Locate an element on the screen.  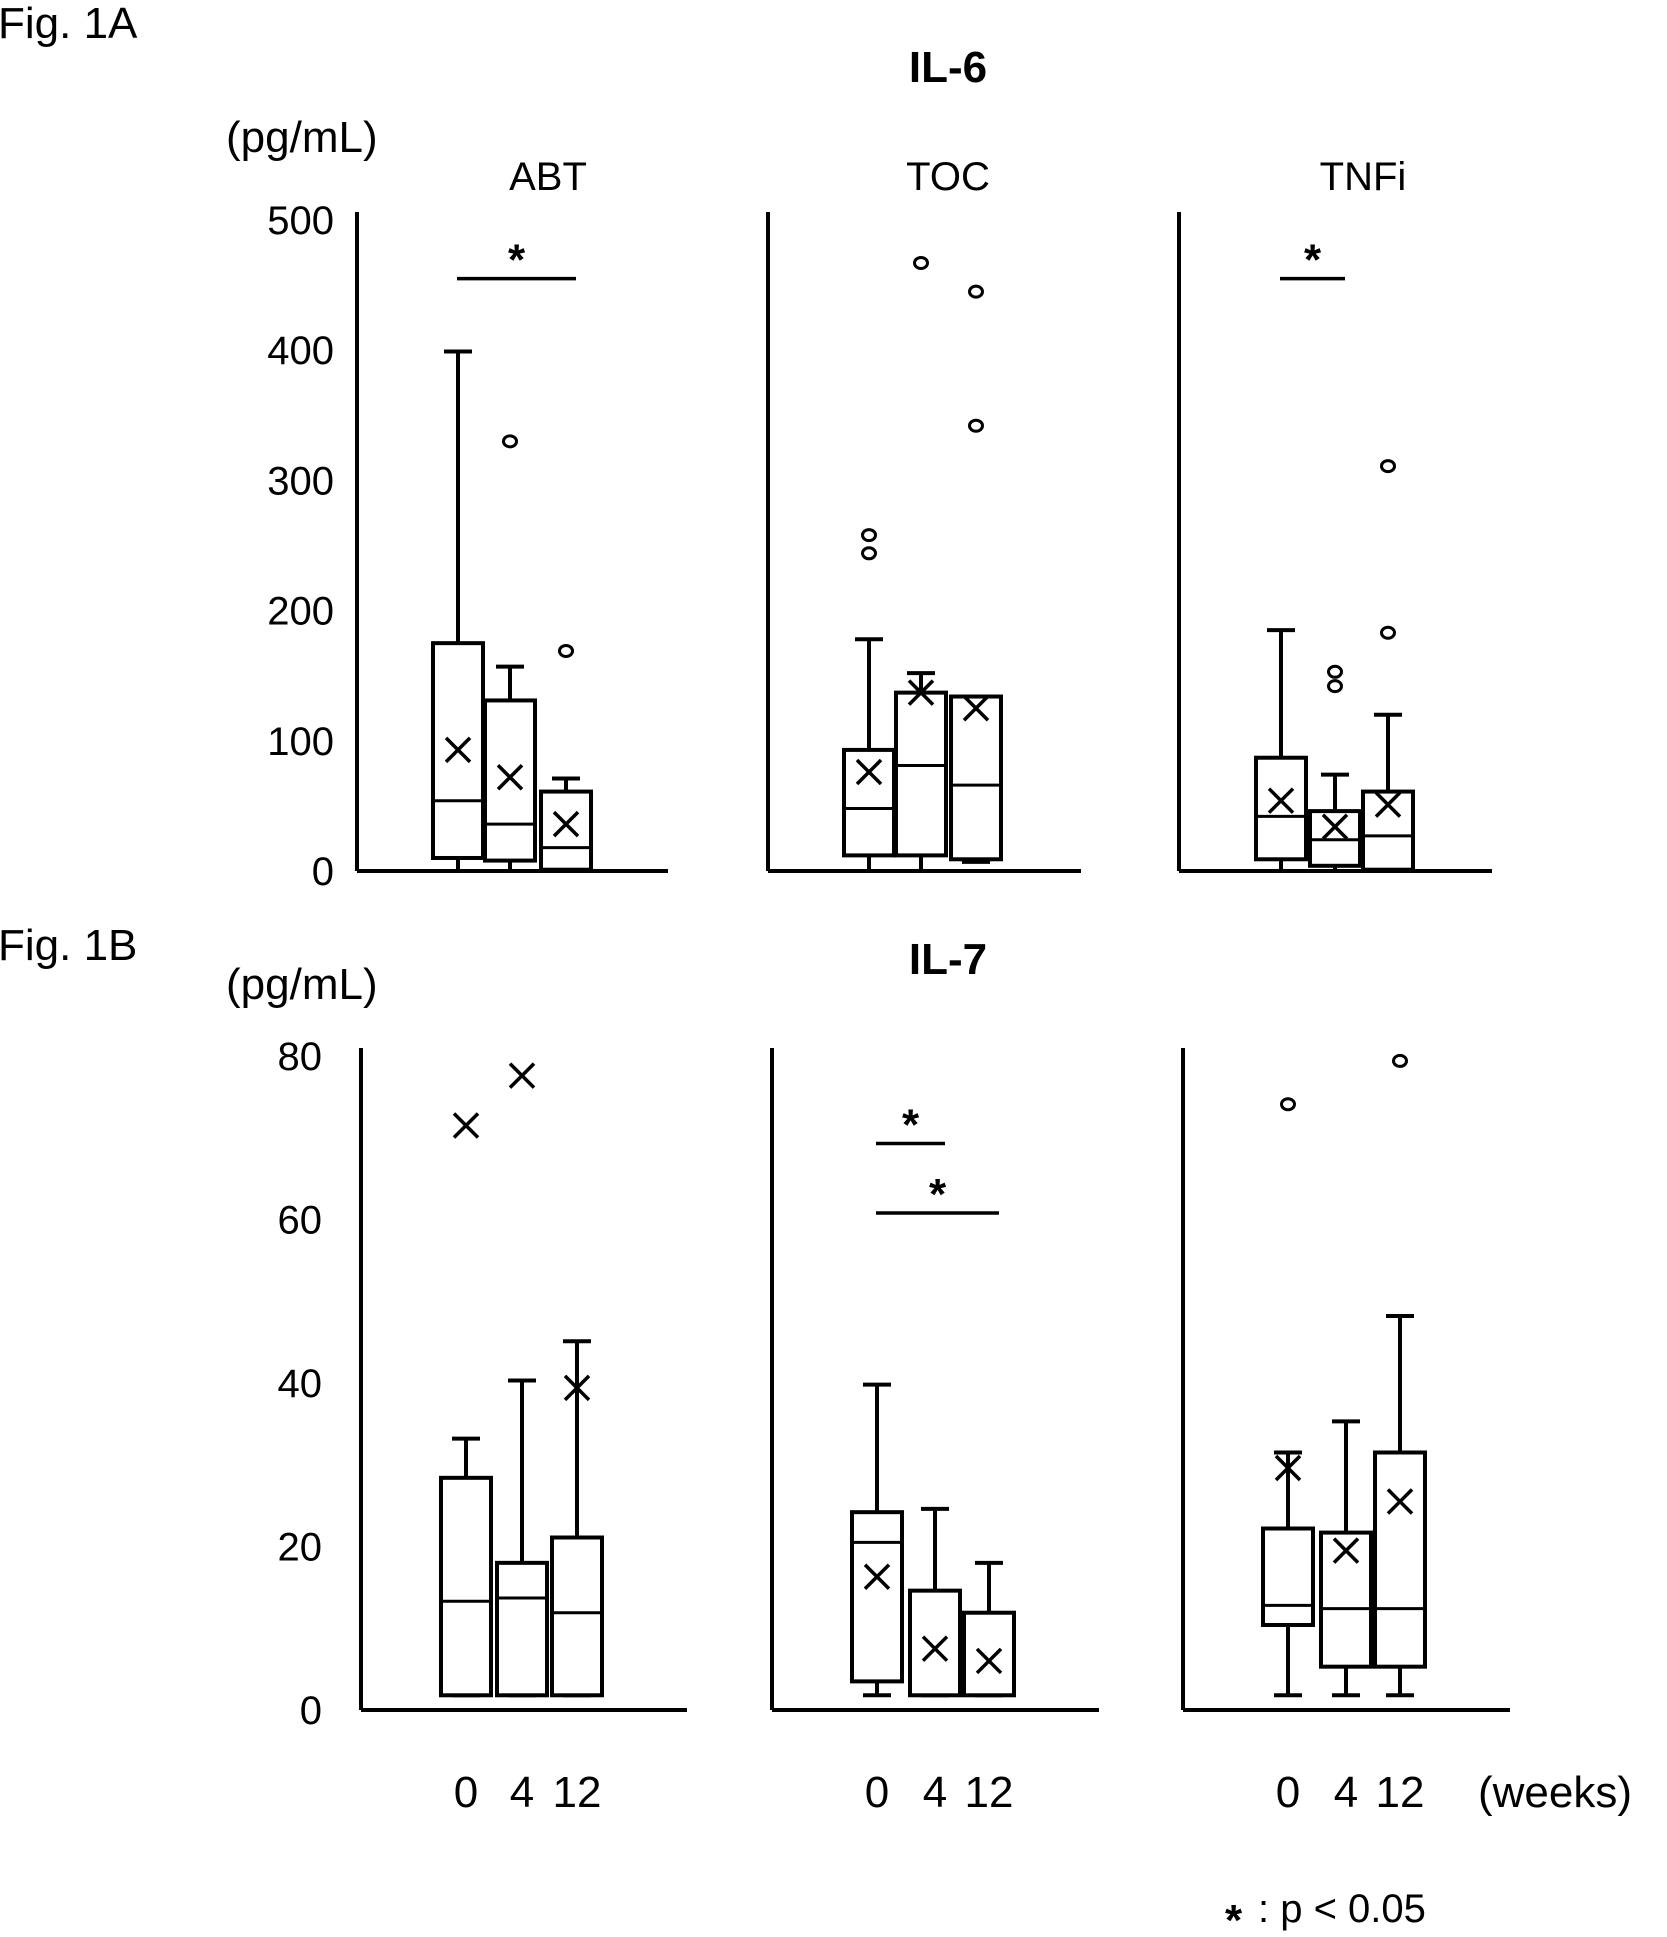
chart-a-ylabel: (pg/mL) is located at coordinates (302, 137).